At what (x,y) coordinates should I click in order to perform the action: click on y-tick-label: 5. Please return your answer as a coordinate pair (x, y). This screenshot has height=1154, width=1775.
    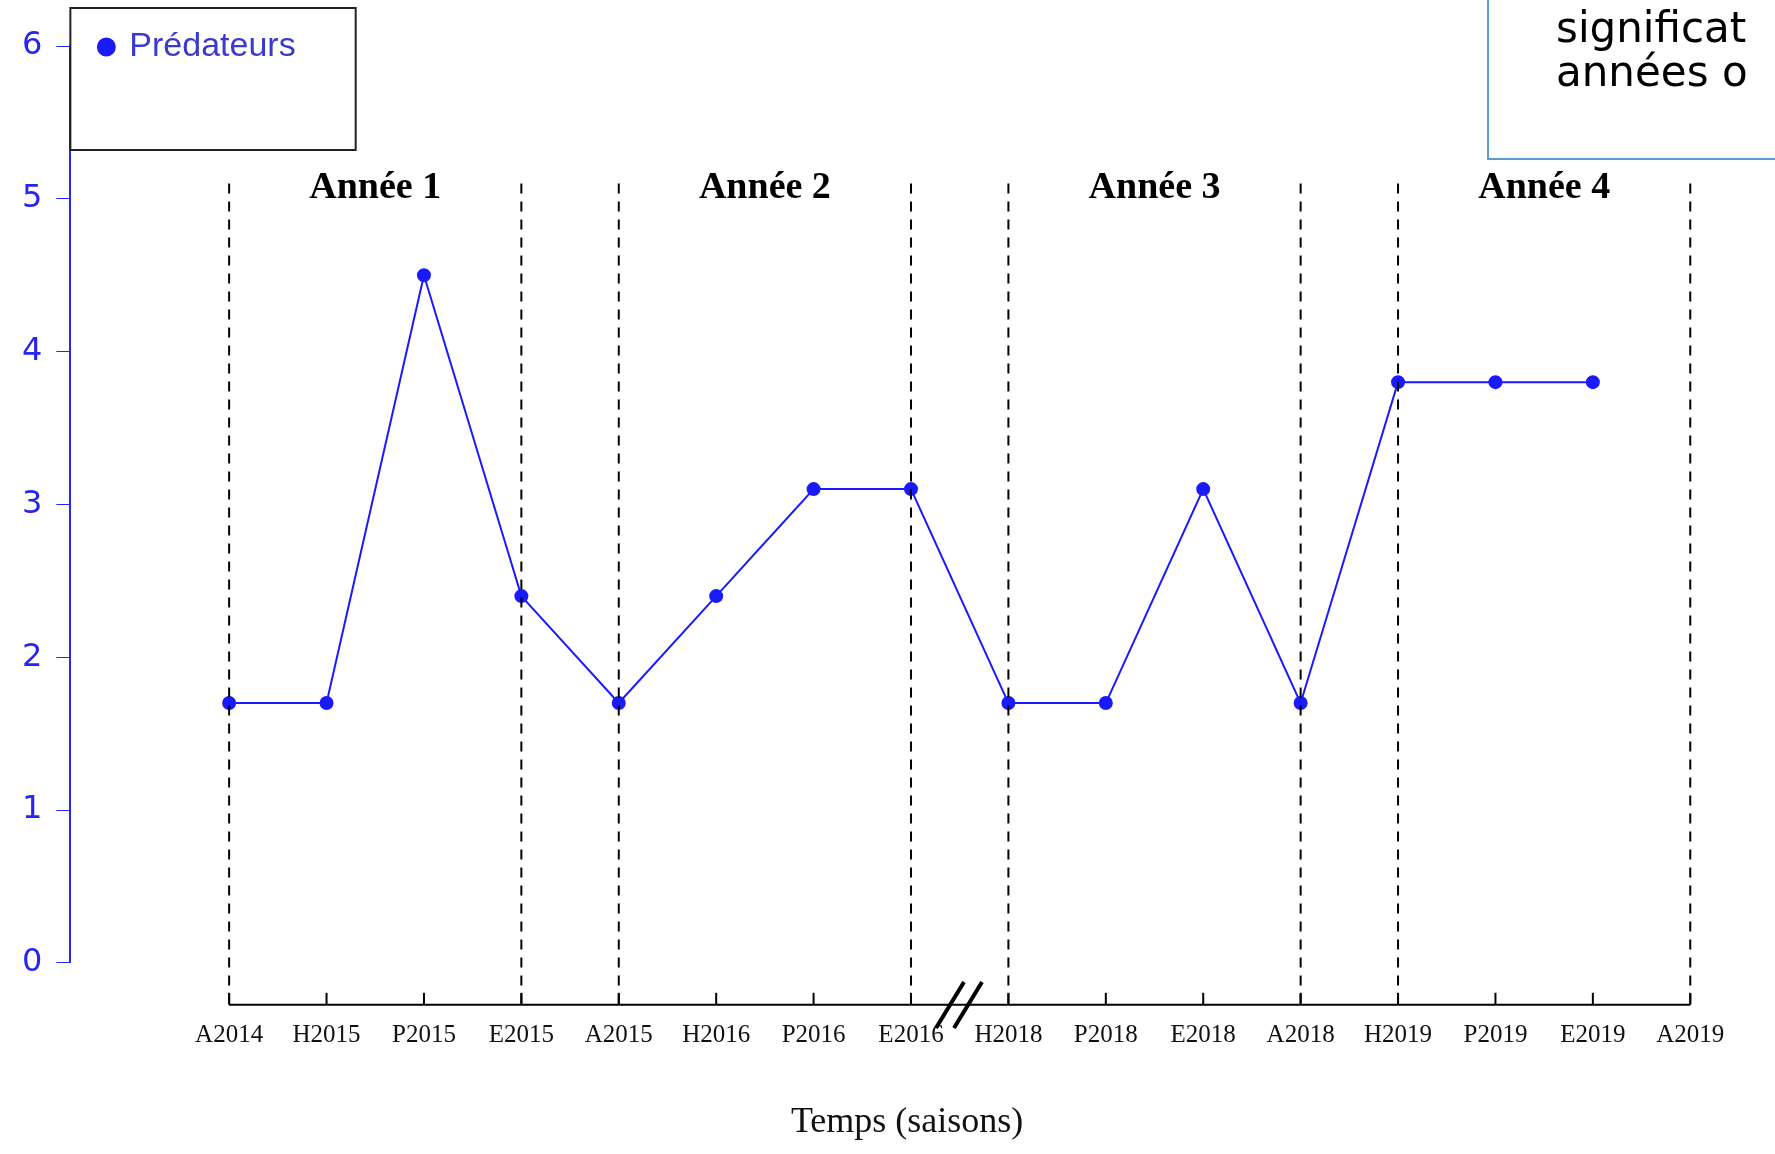
    Looking at the image, I should click on (32, 196).